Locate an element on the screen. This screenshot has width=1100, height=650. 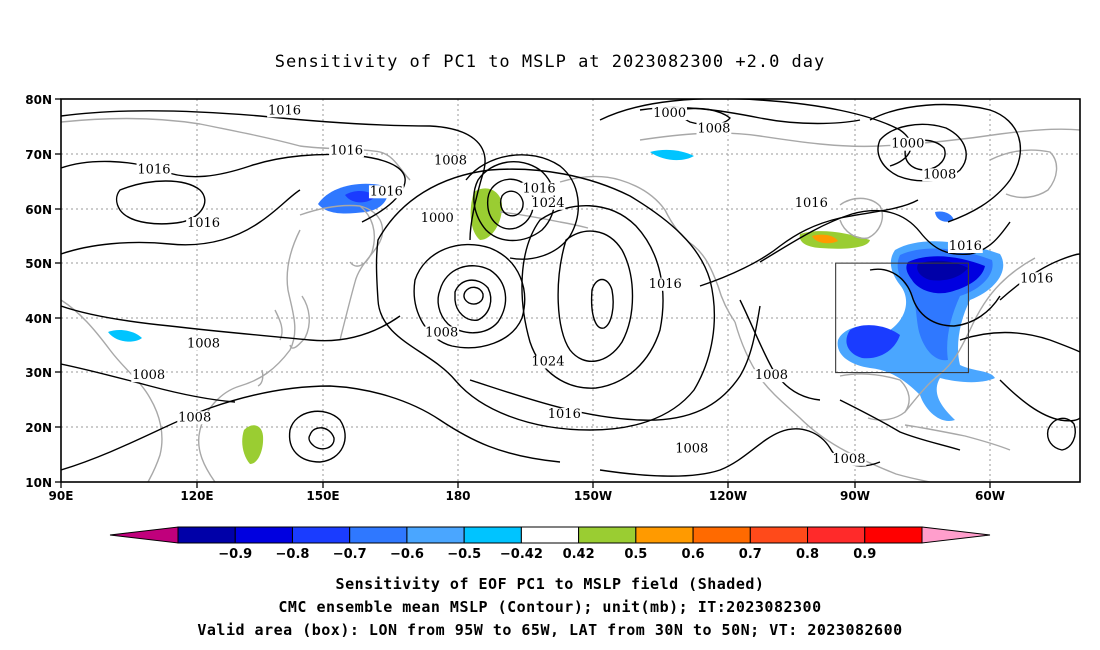
contour-1020-pacific-high is located at coordinates (592, 296).